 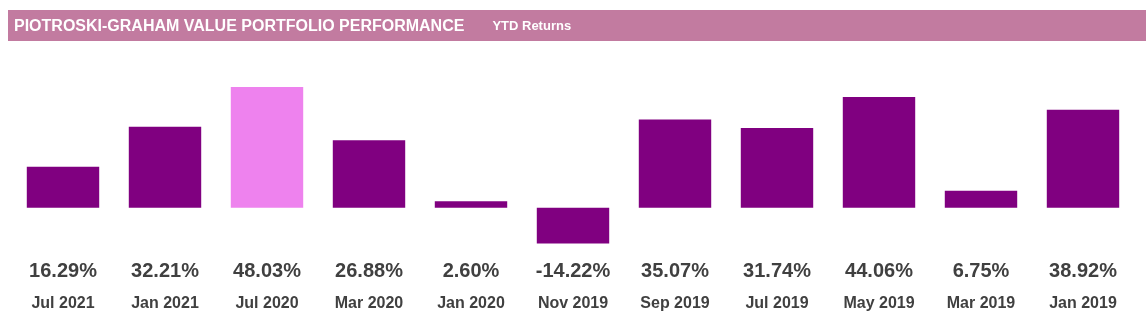 I want to click on x-tick-label: Mar 2019, so click(x=981, y=302).